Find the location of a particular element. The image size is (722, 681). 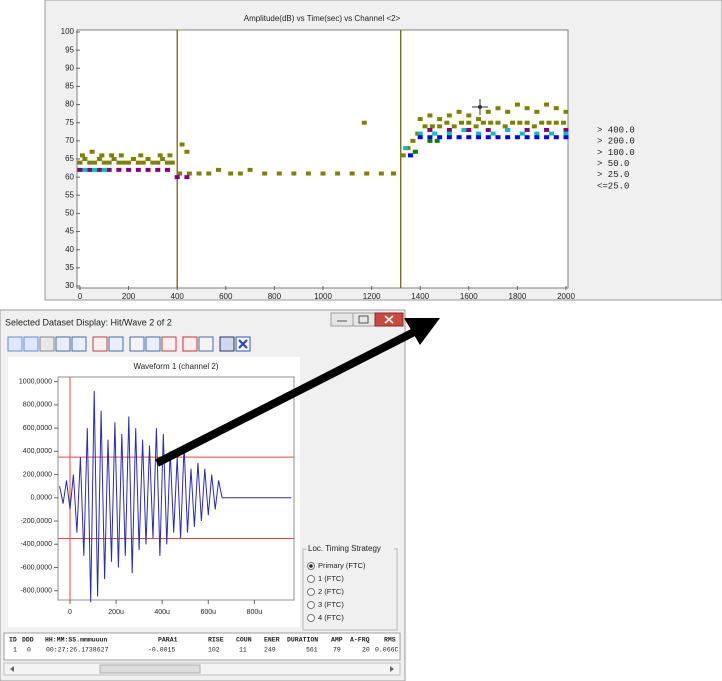

zoom-in-button is located at coordinates (153, 344).